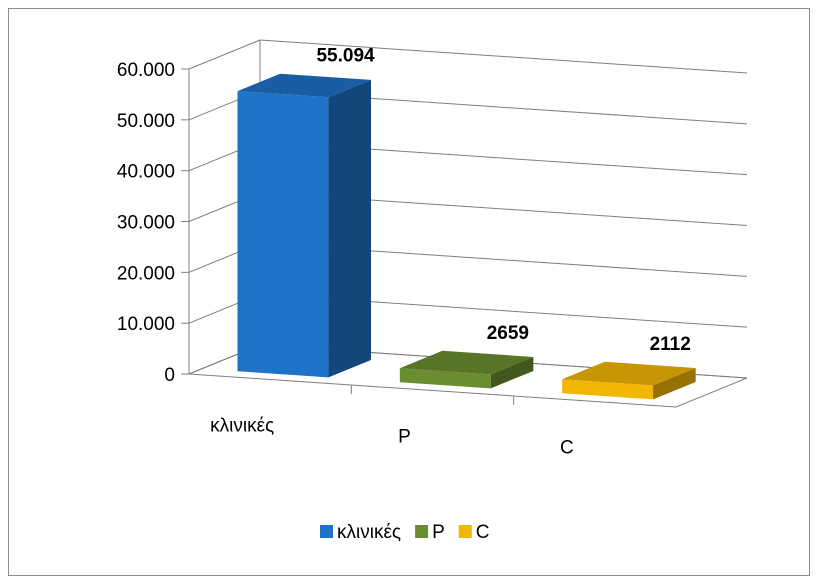 The image size is (820, 576). What do you see at coordinates (508, 333) in the screenshot?
I see `data-label-1: 2659` at bounding box center [508, 333].